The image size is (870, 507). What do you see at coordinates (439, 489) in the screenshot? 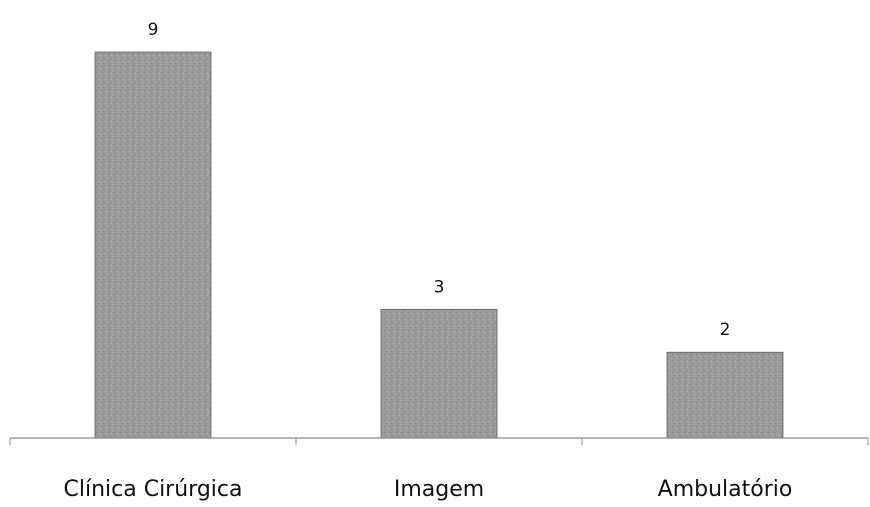
I see `category-label-2: Imagem` at bounding box center [439, 489].